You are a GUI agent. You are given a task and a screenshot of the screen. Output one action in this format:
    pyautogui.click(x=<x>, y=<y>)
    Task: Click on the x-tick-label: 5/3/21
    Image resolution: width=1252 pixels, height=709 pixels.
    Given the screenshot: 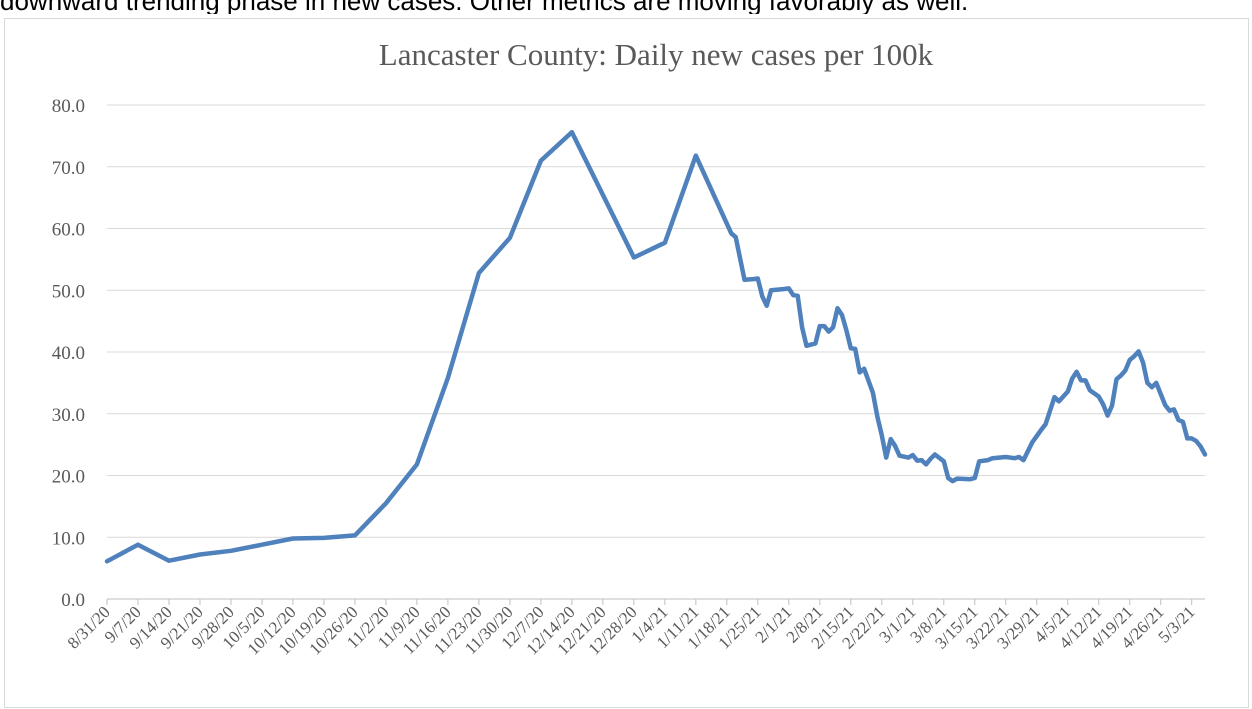 What is the action you would take?
    pyautogui.click(x=1176, y=624)
    